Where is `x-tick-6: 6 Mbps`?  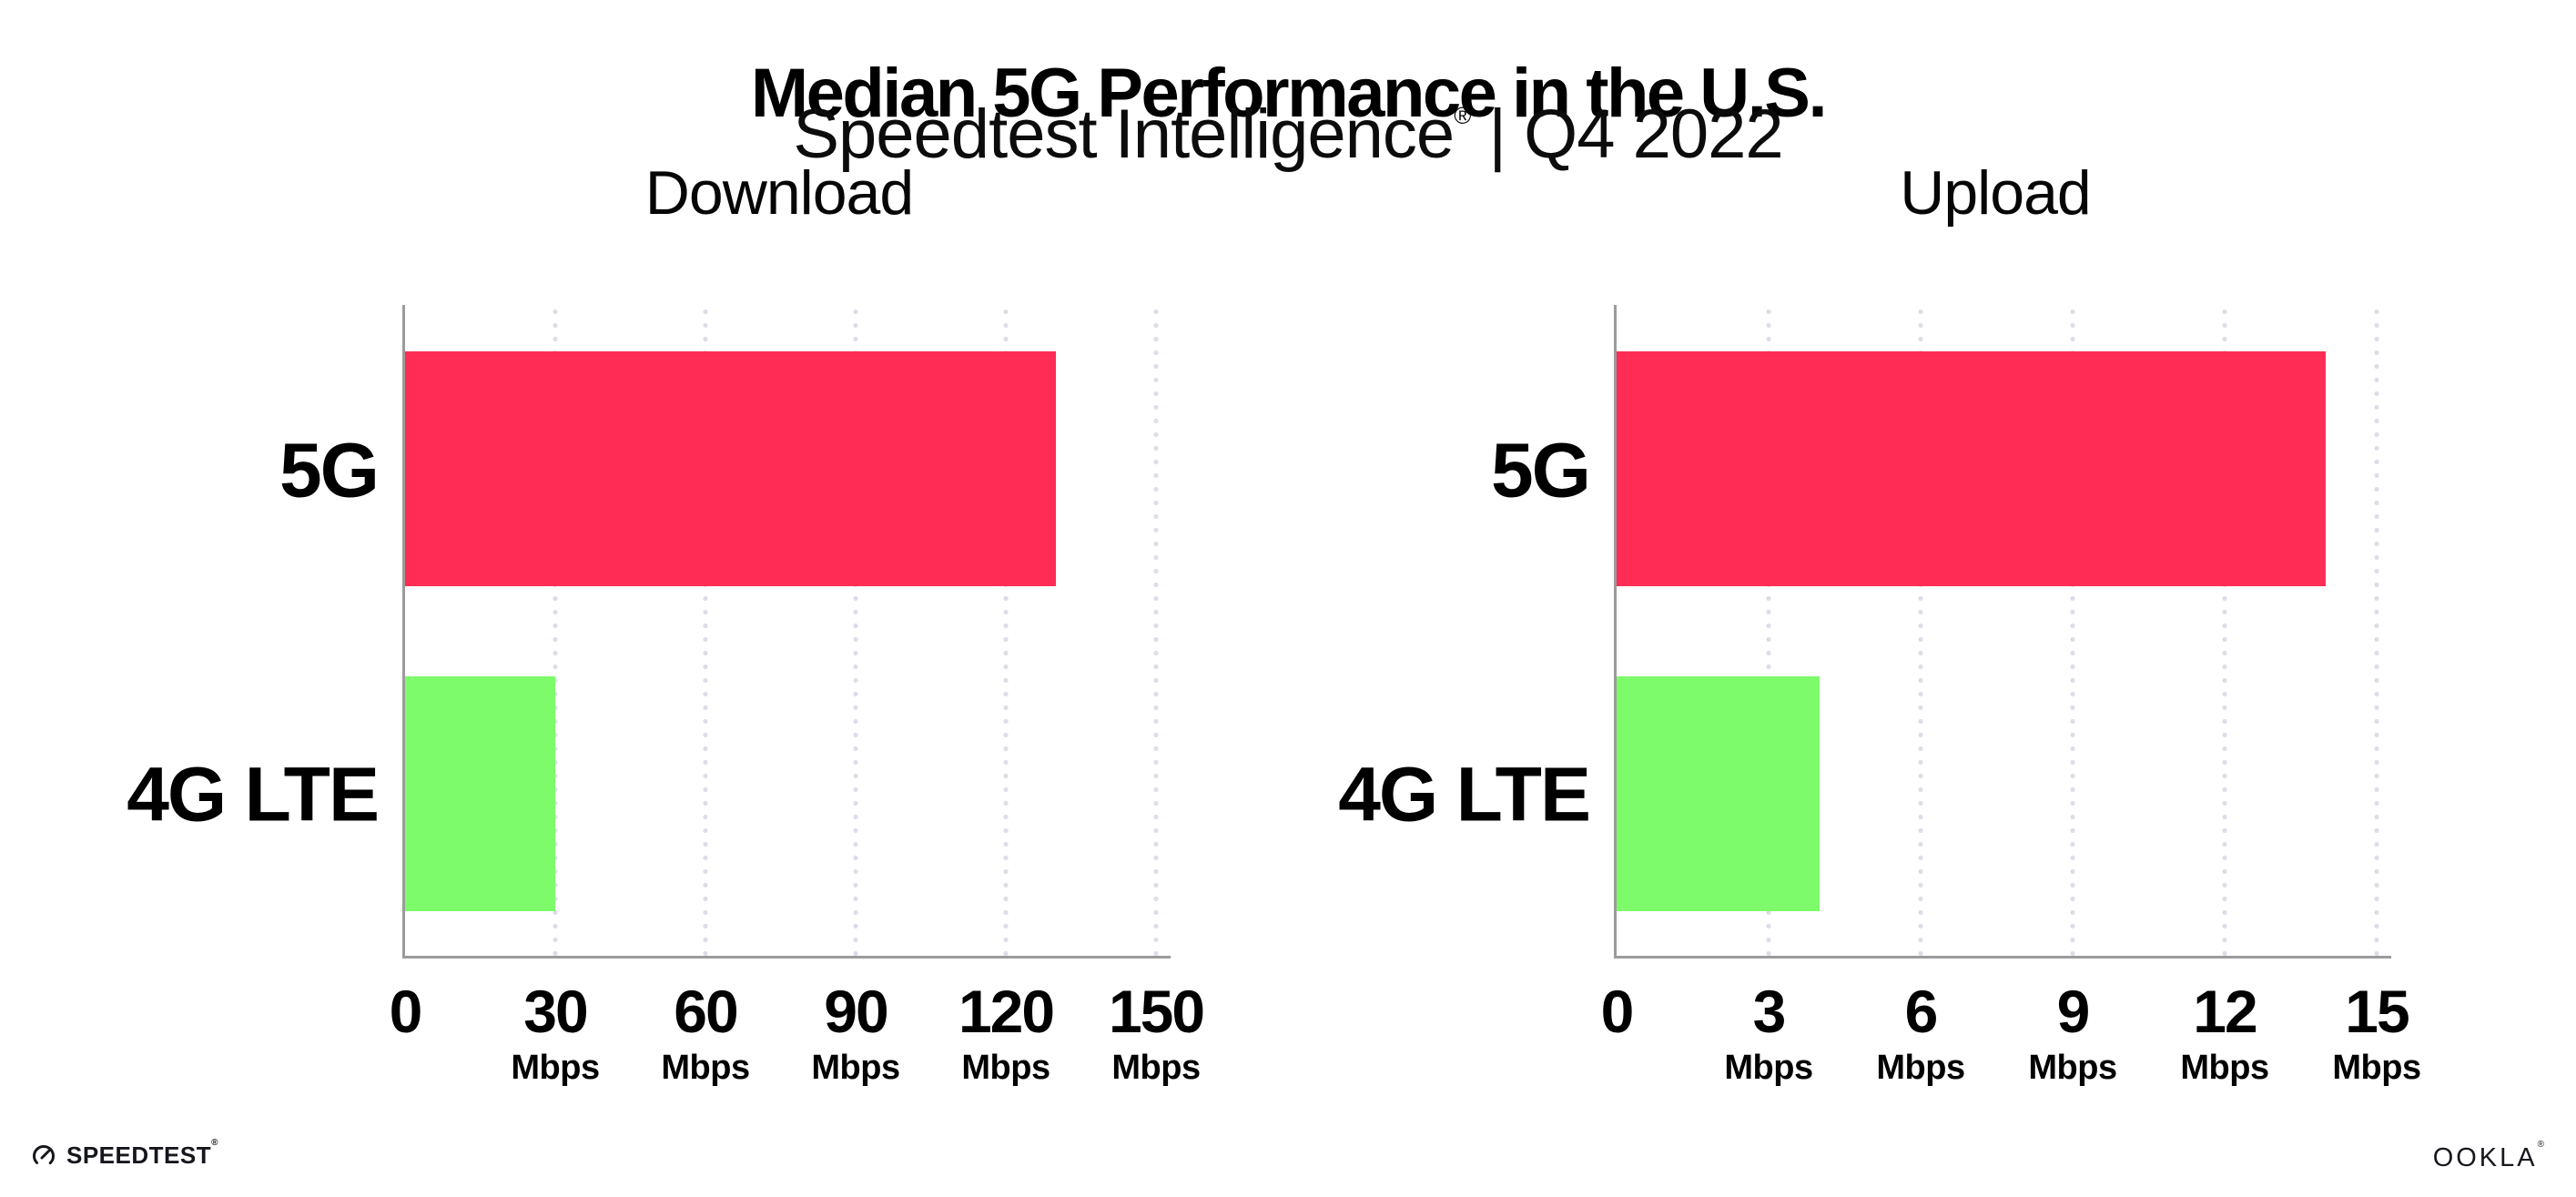 x-tick-6: 6 Mbps is located at coordinates (1921, 1033).